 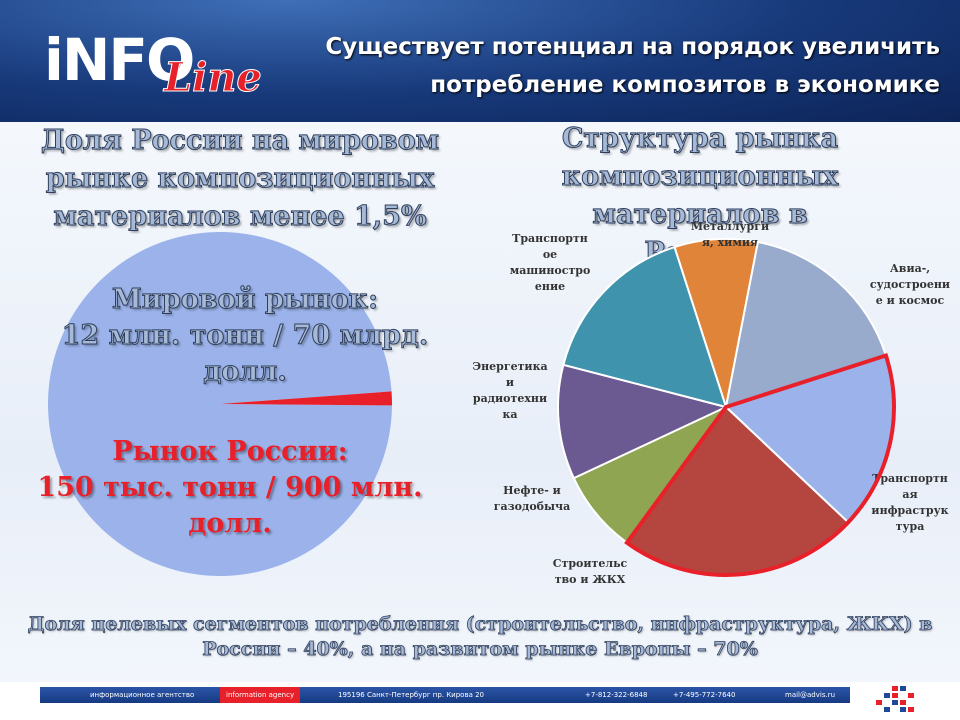 I want to click on footer-phone1: +7-812-322-6848, so click(x=616, y=695).